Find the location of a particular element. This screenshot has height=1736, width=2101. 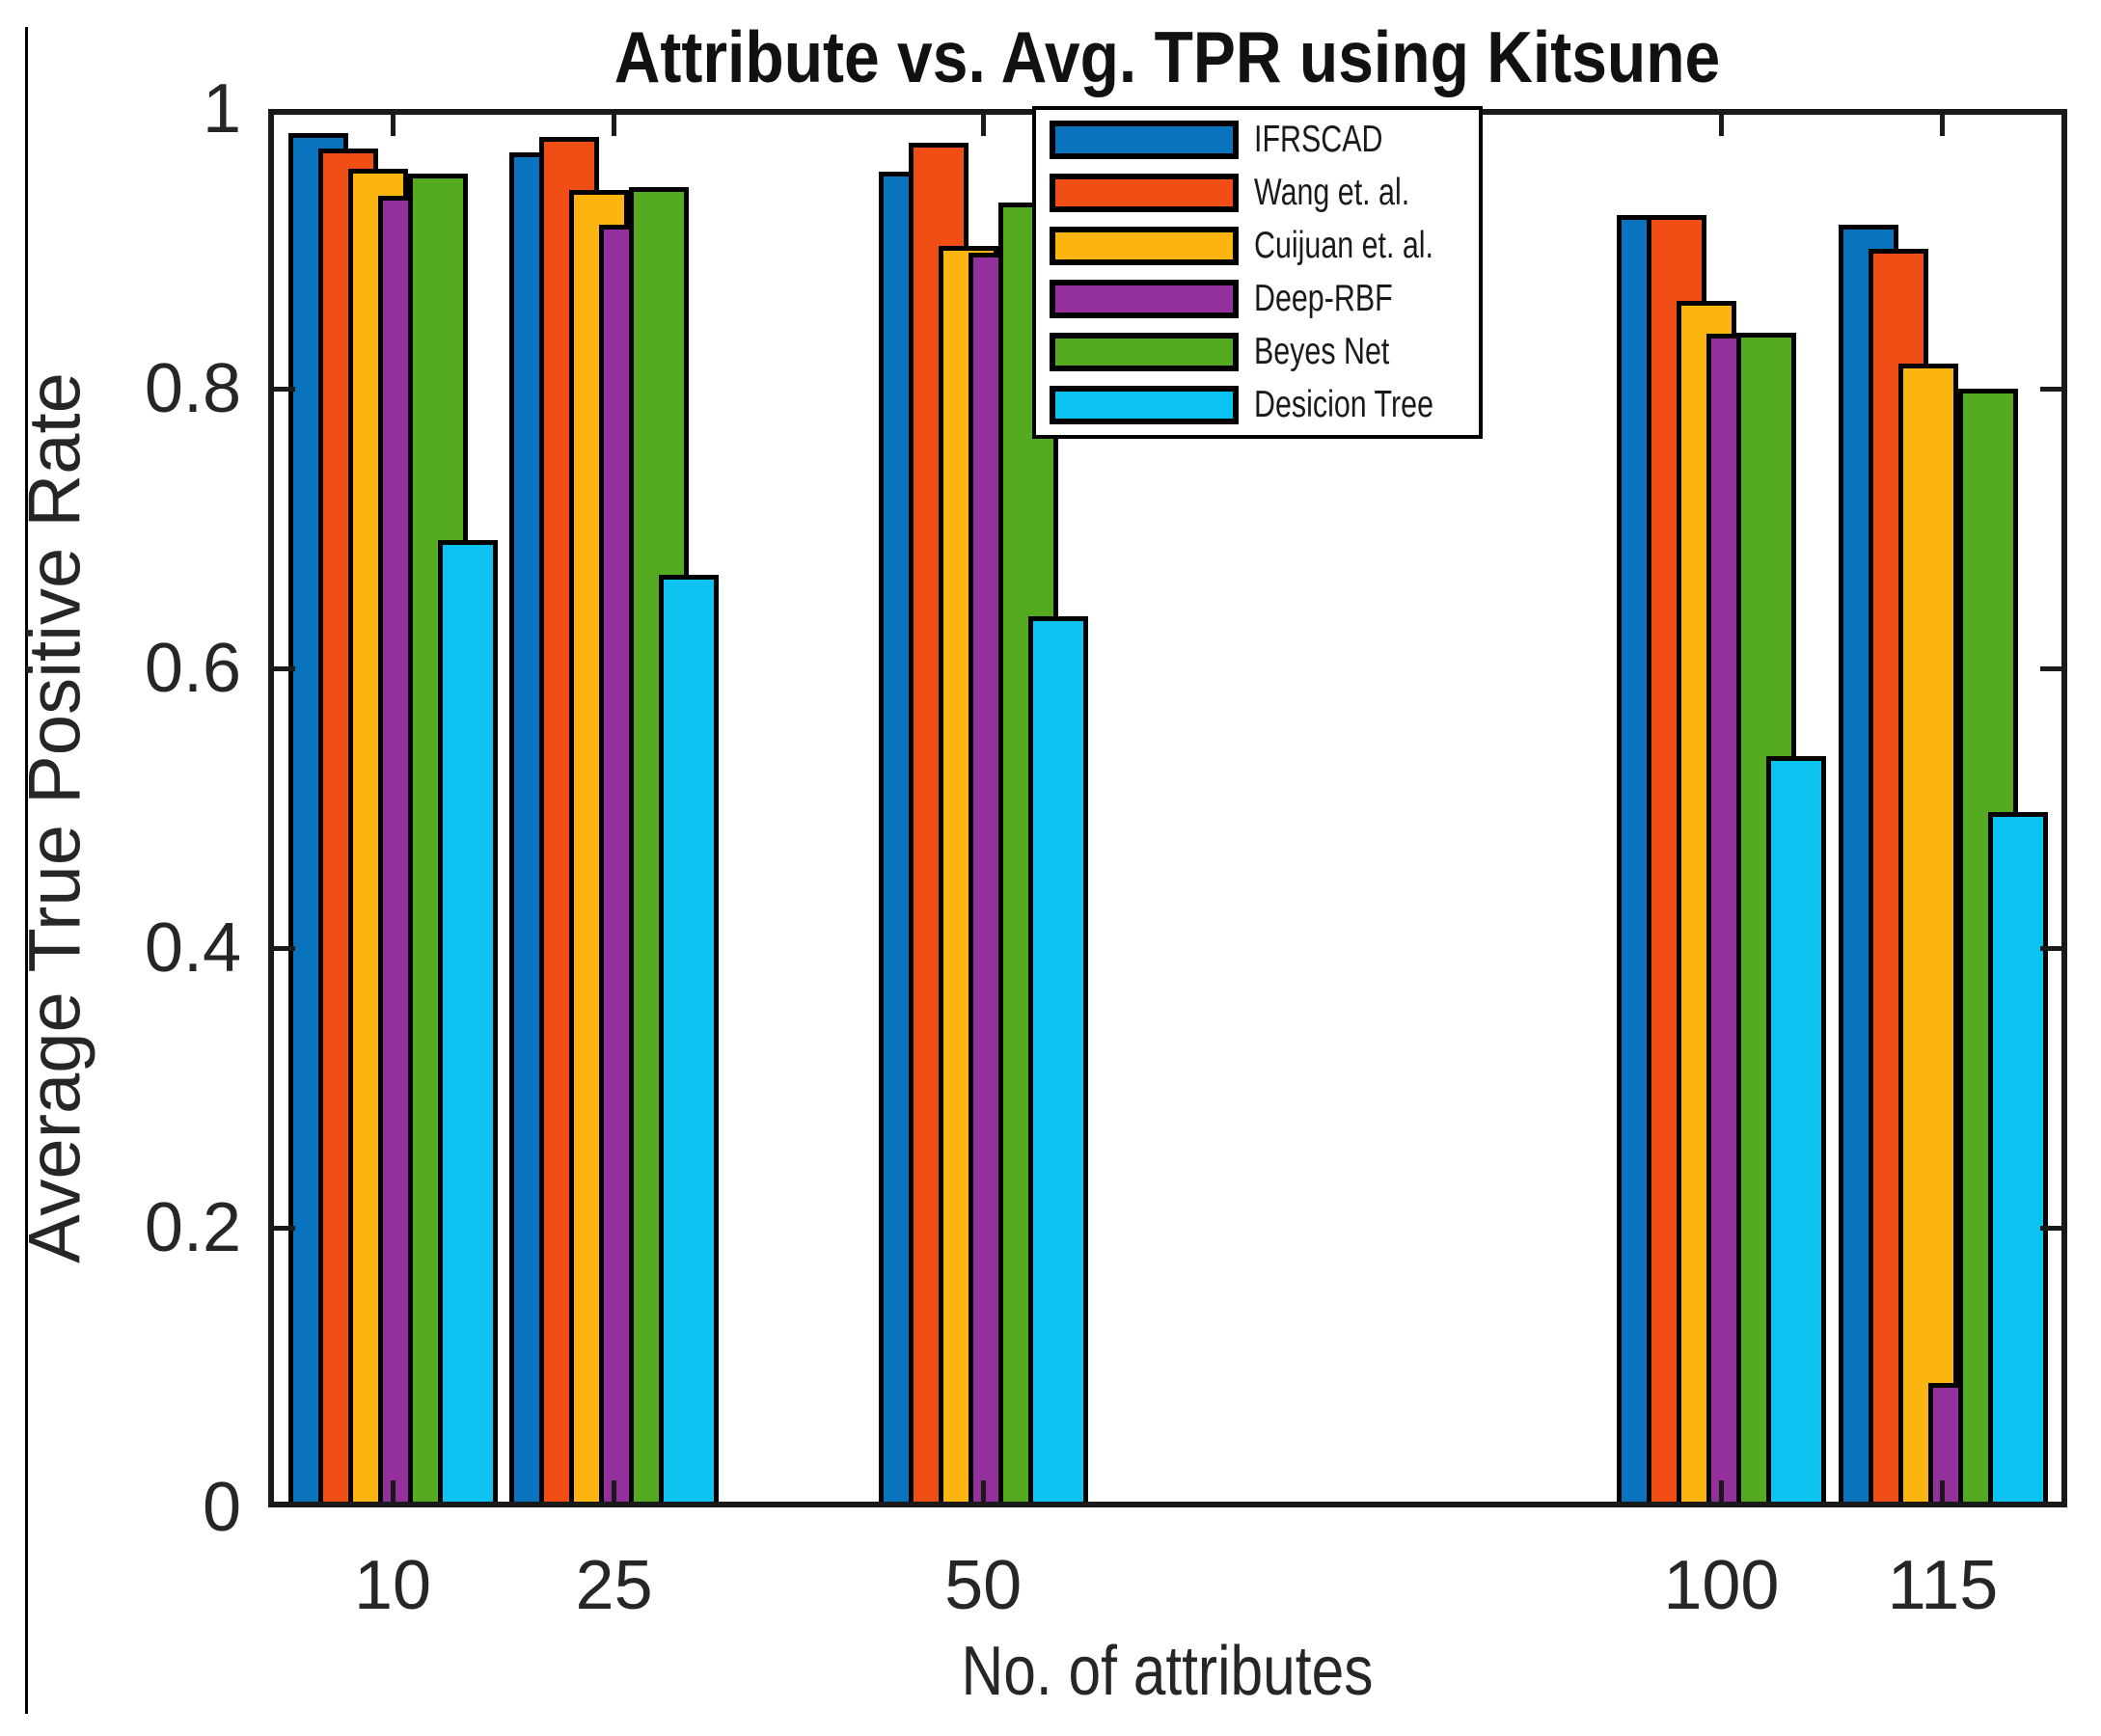

bar-desicion-tree-x10 is located at coordinates (467, 1023).